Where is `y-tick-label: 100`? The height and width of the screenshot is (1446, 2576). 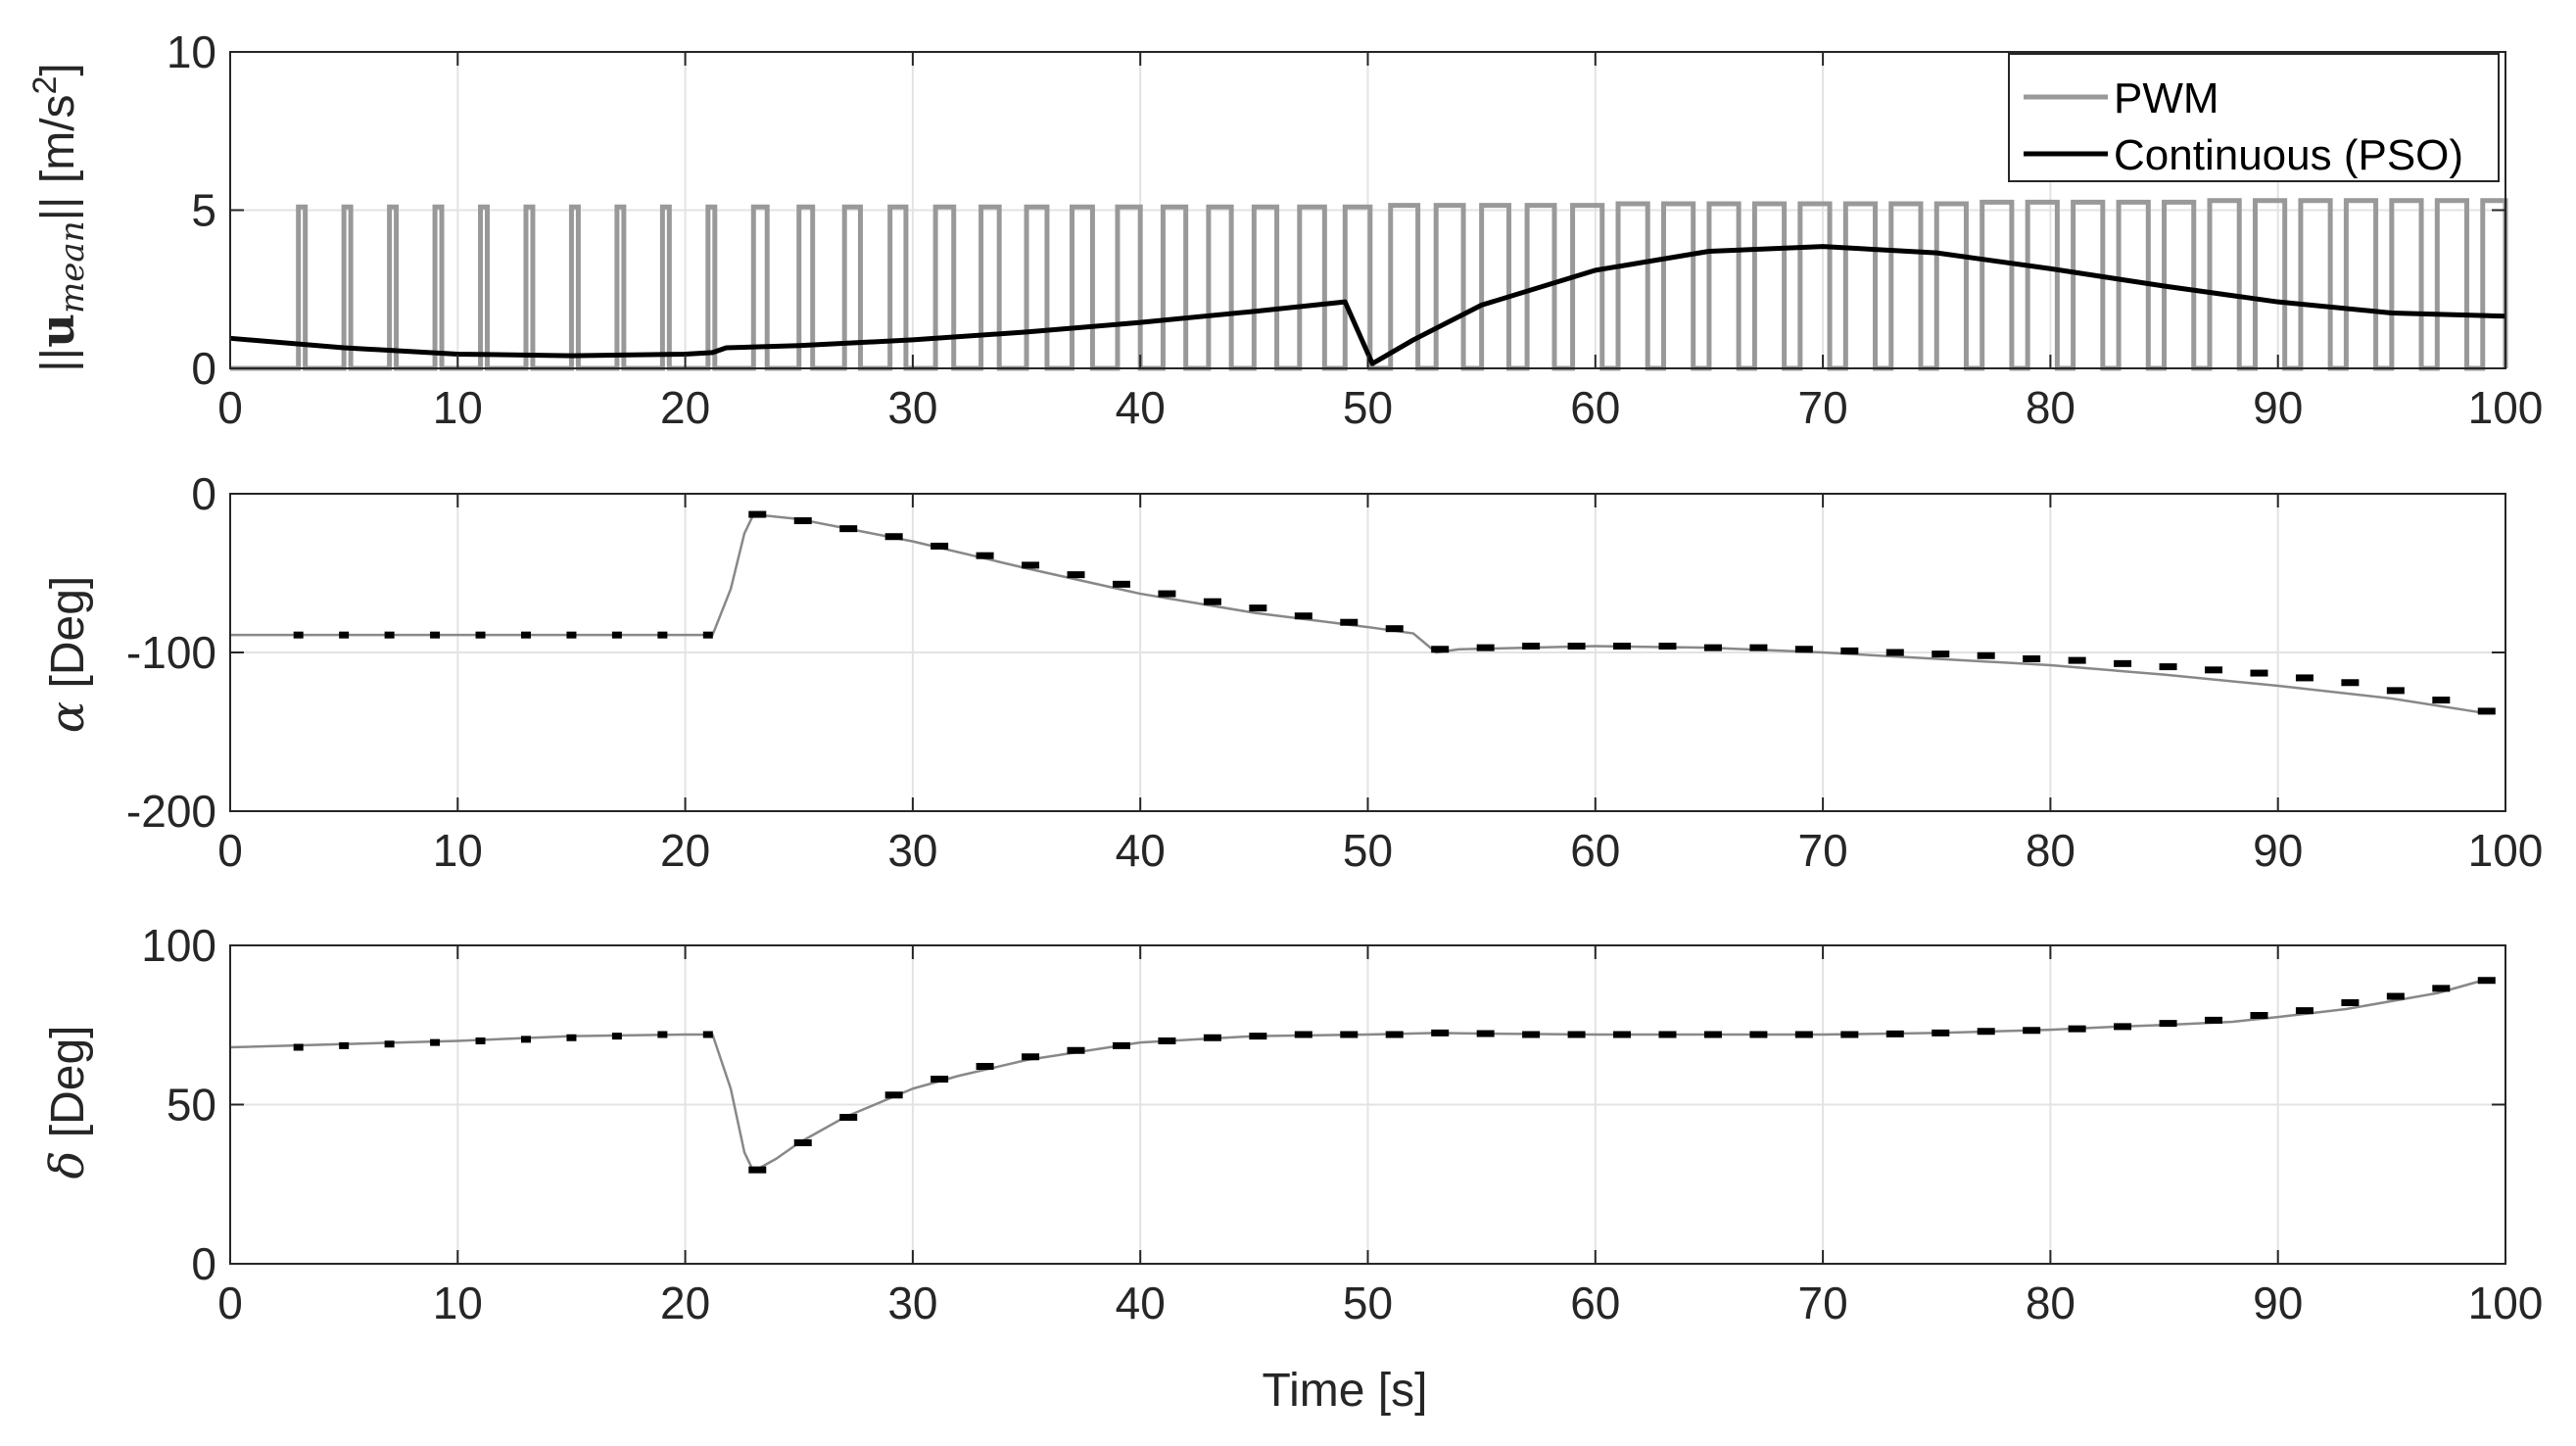
y-tick-label: 100 is located at coordinates (178, 945).